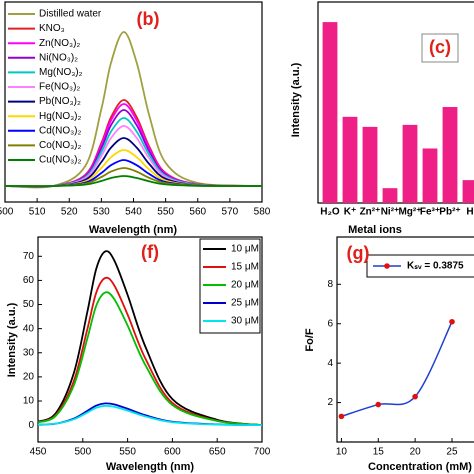 The width and height of the screenshot is (474, 474). Describe the element at coordinates (29, 401) in the screenshot. I see `y-tick-label: 10` at that location.